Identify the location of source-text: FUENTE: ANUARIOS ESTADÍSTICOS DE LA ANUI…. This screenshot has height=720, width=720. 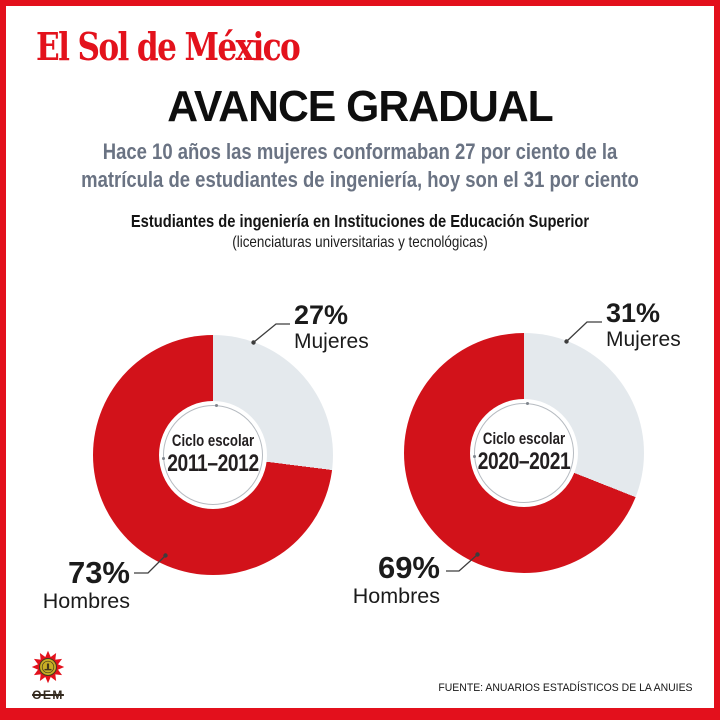
(565, 688).